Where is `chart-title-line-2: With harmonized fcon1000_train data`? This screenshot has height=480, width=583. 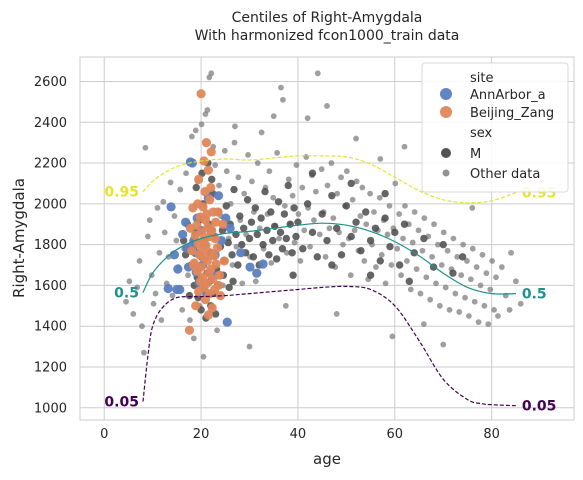
chart-title-line-2: With harmonized fcon1000_train data is located at coordinates (327, 36).